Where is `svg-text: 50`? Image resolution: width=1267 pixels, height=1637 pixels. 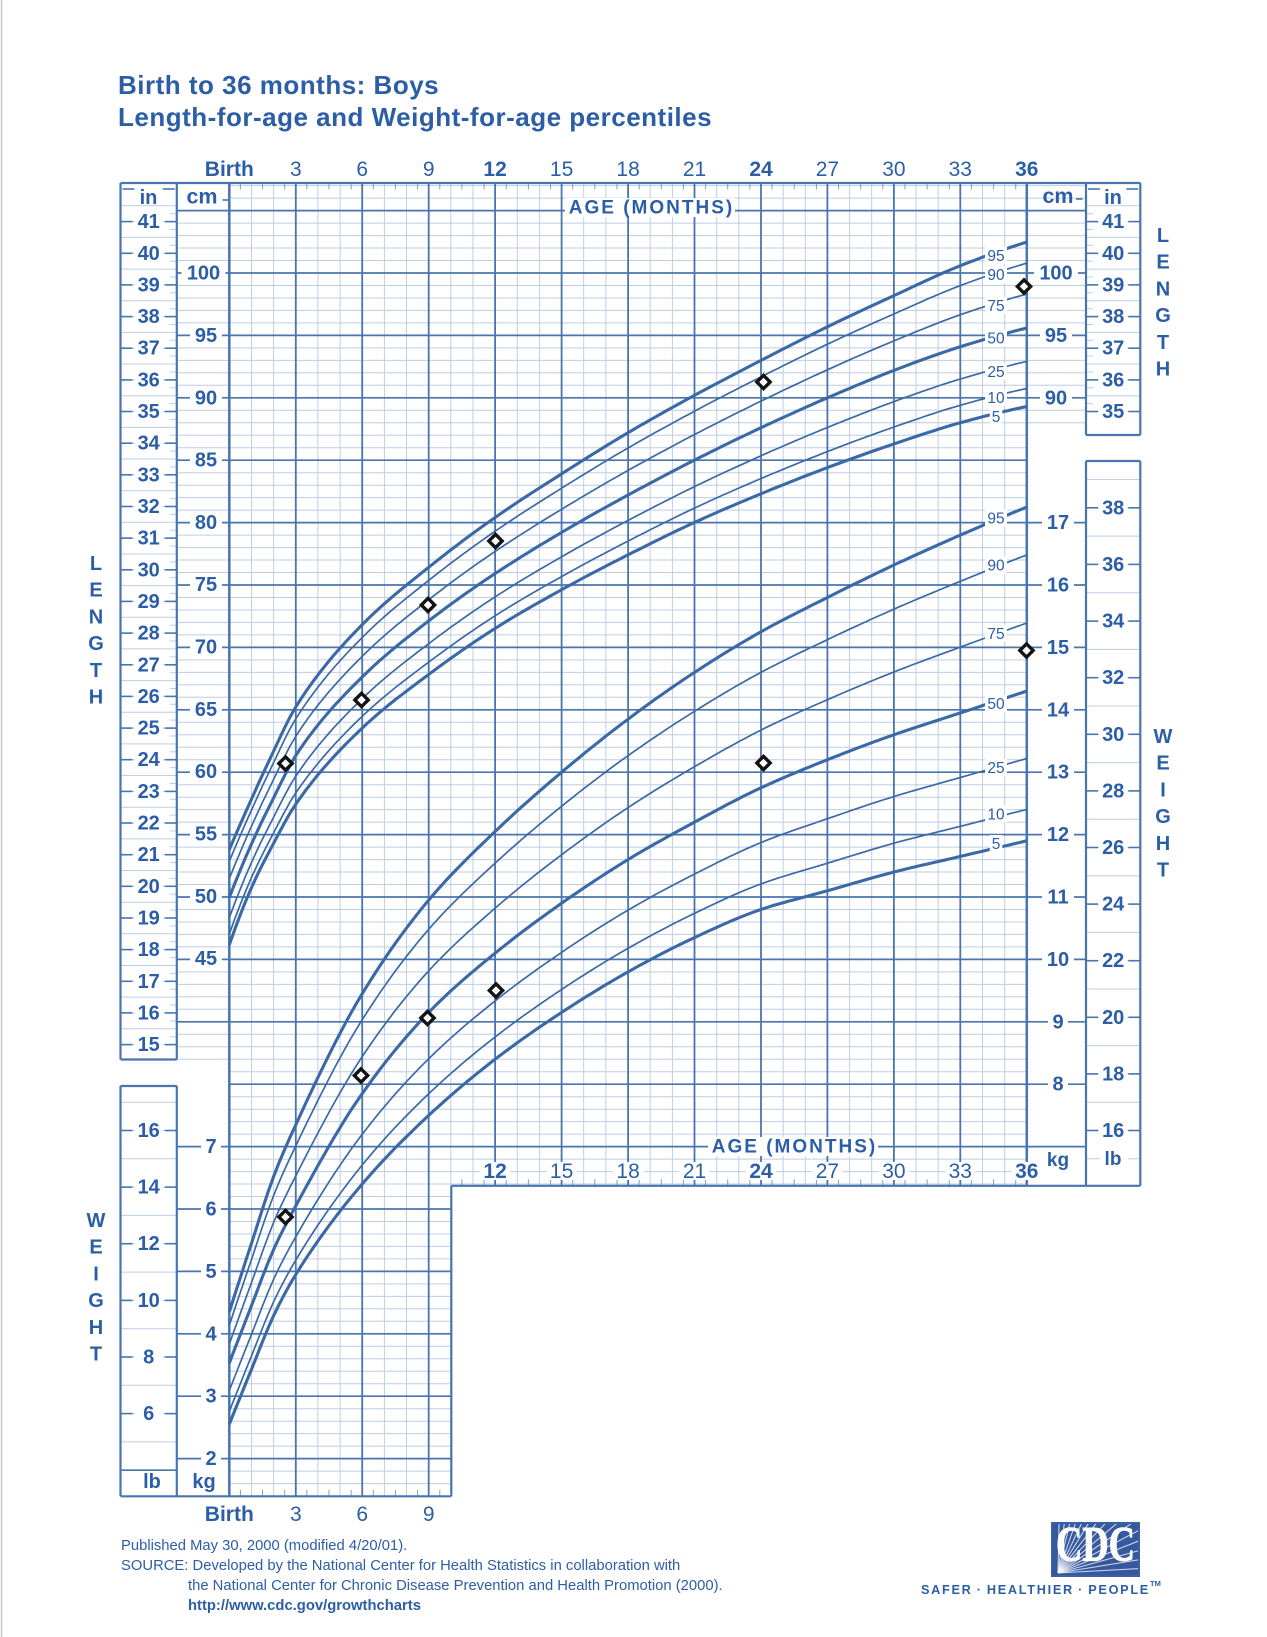 svg-text: 50 is located at coordinates (996, 704).